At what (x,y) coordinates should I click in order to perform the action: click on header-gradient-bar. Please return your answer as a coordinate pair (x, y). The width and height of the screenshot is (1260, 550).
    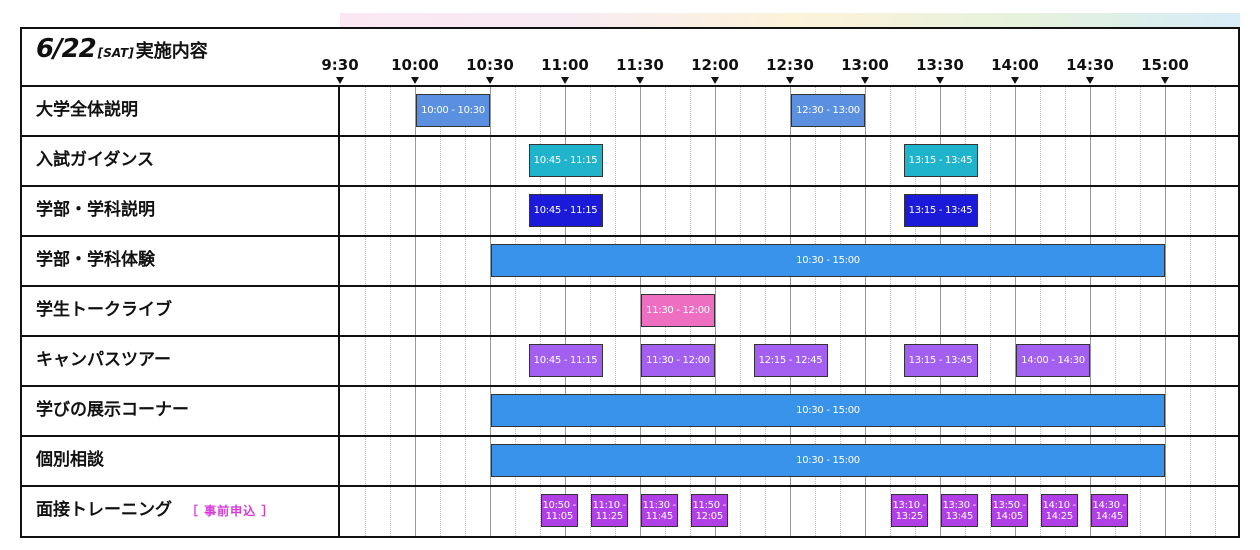
    Looking at the image, I should click on (790, 20).